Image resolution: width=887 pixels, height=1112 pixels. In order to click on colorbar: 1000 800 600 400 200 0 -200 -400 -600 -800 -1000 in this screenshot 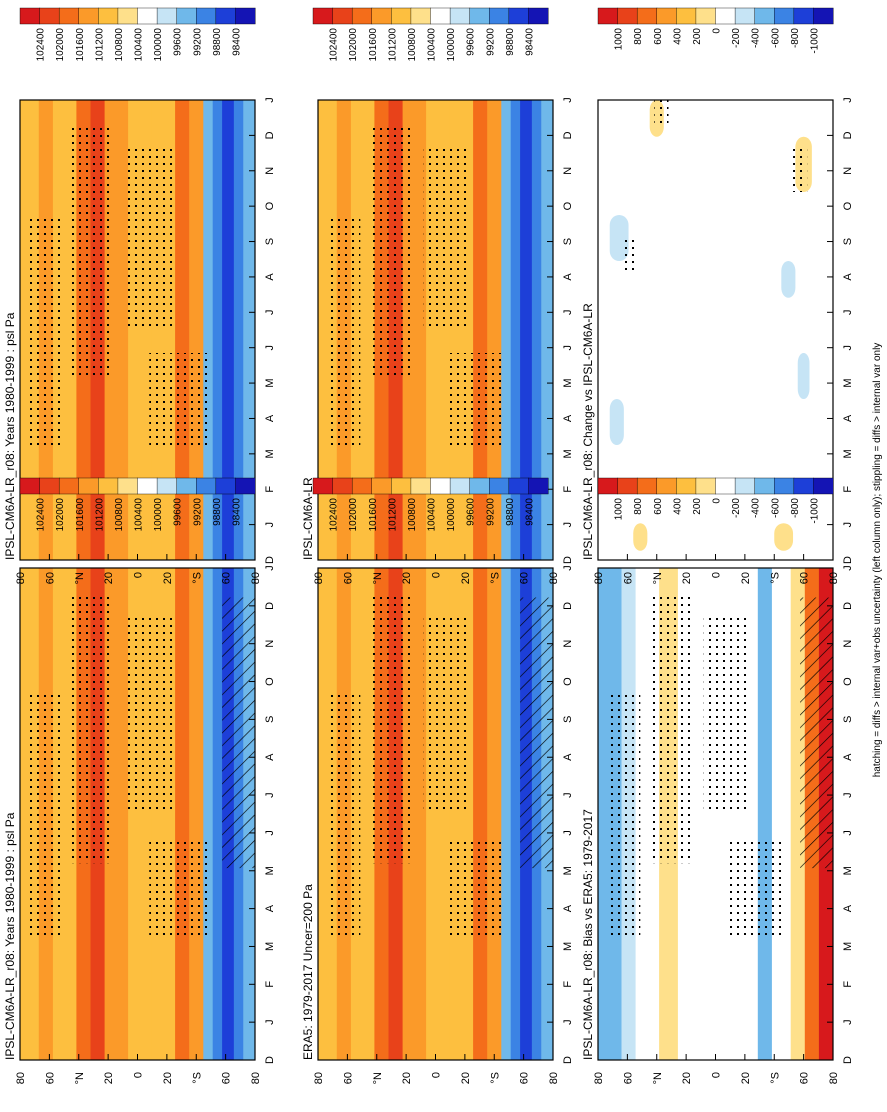, I will do `click(715, 500)`.